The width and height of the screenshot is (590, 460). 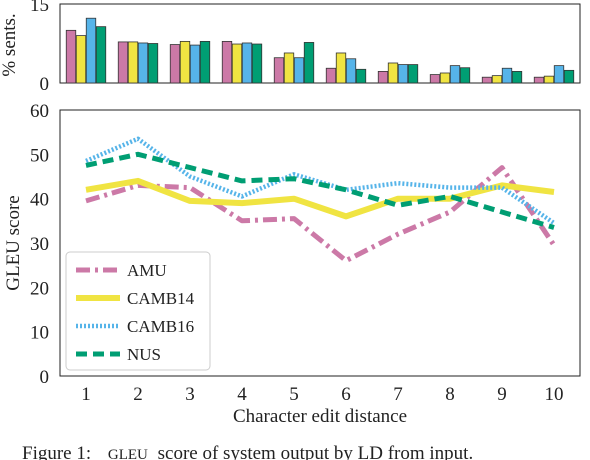 I want to click on line-y-tick-40: 40, so click(x=39, y=200).